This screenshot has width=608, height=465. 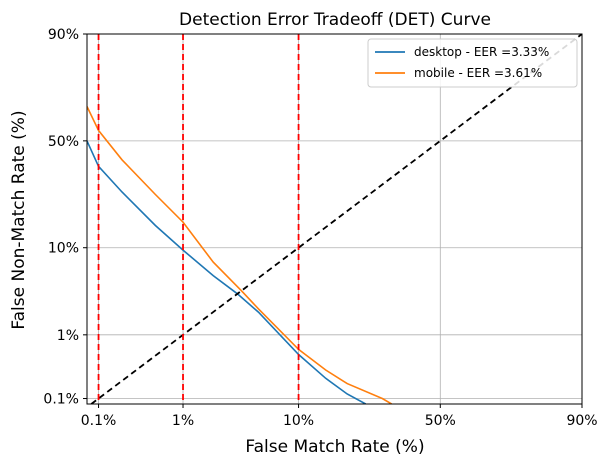 I want to click on x-tick-label: 90%, so click(x=581, y=421).